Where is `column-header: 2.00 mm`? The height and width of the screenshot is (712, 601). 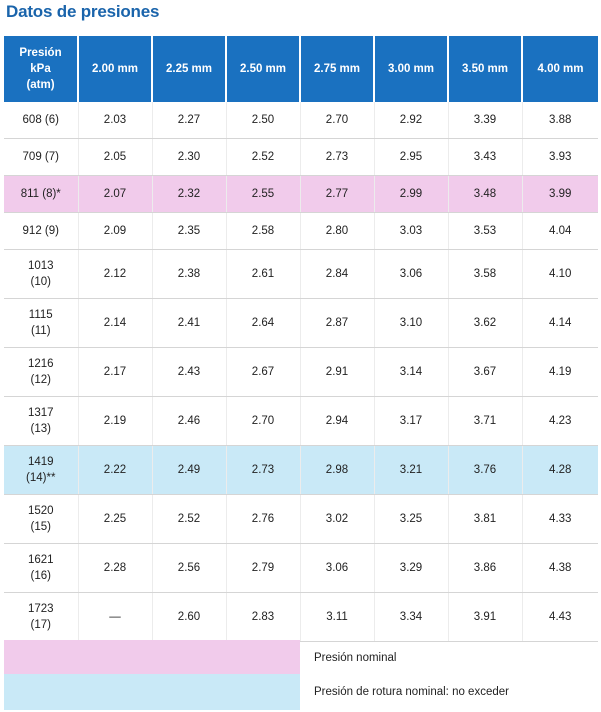
column-header: 2.00 mm is located at coordinates (115, 69).